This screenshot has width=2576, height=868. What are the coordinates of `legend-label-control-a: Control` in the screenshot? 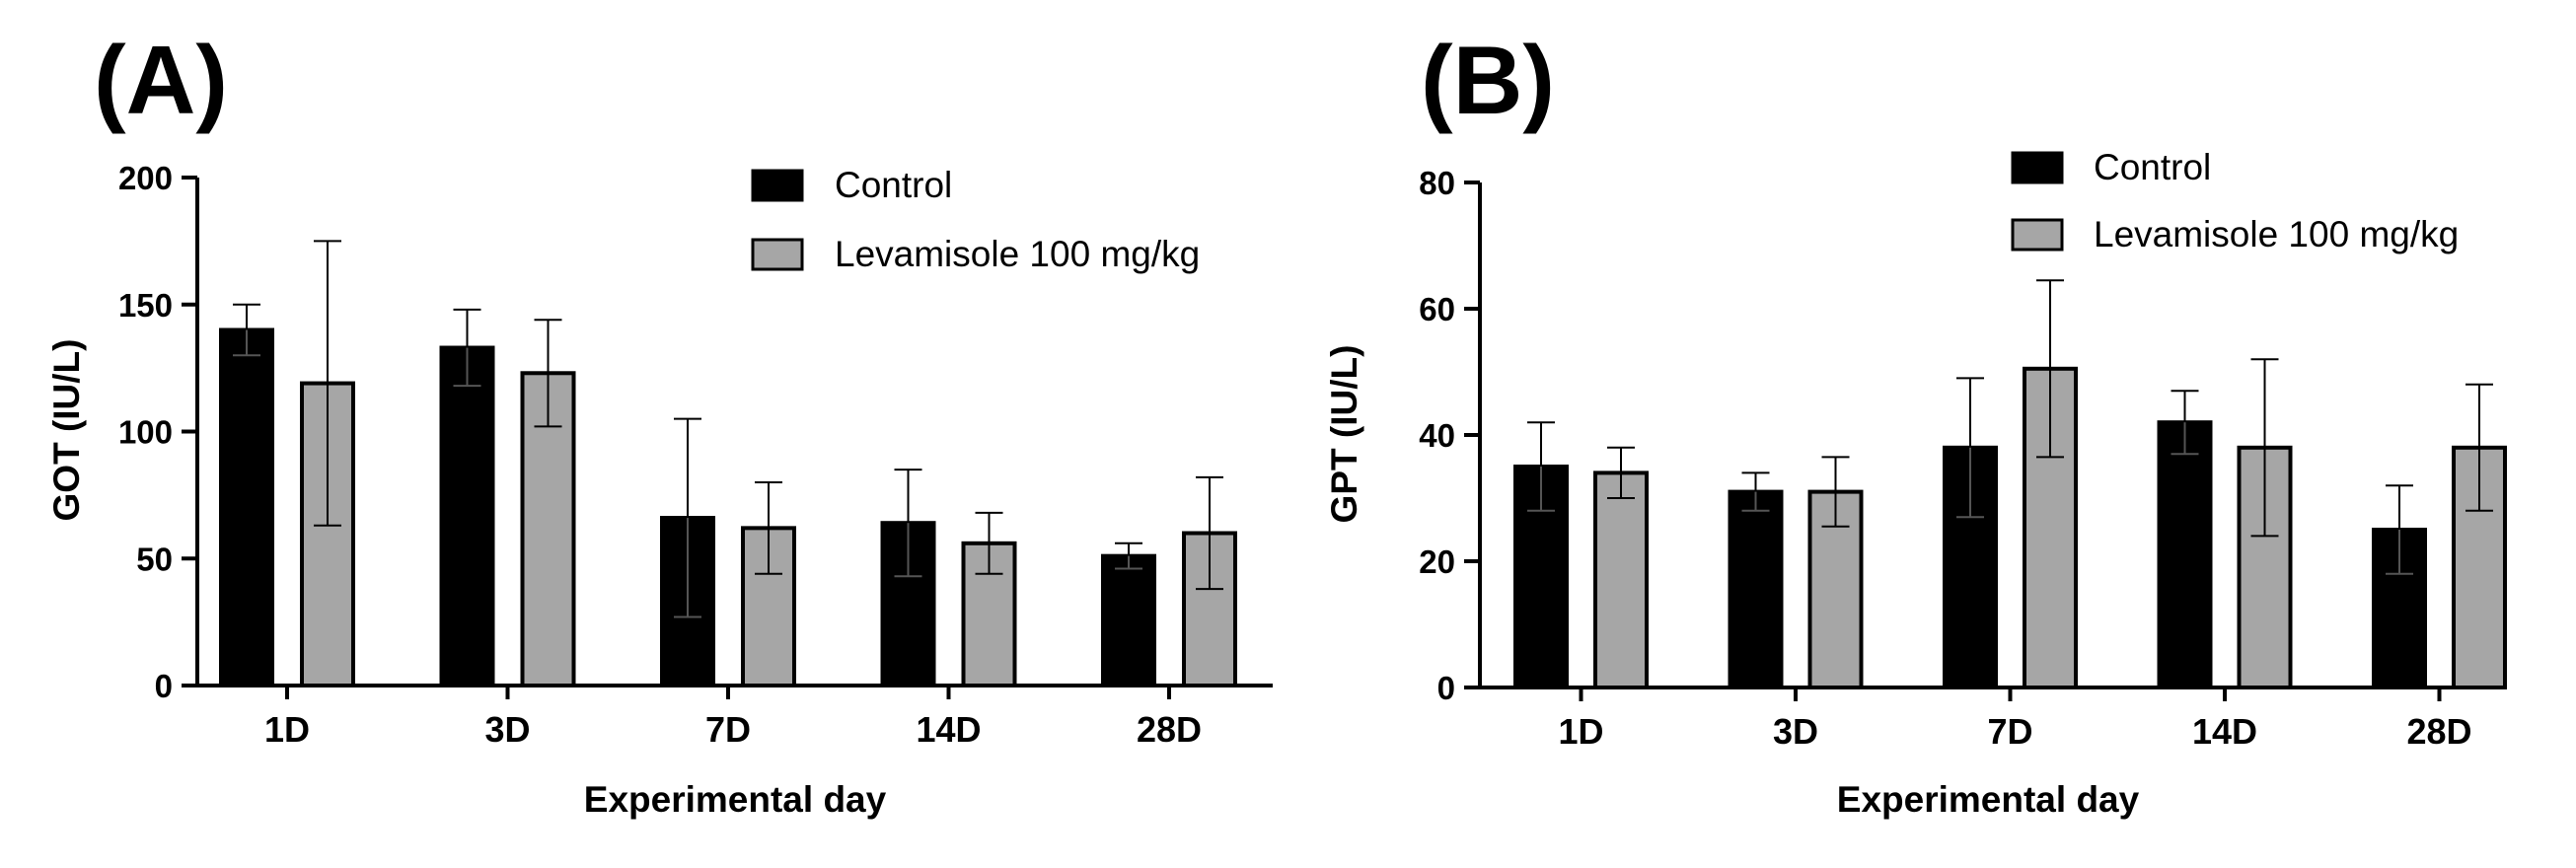 It's located at (893, 185).